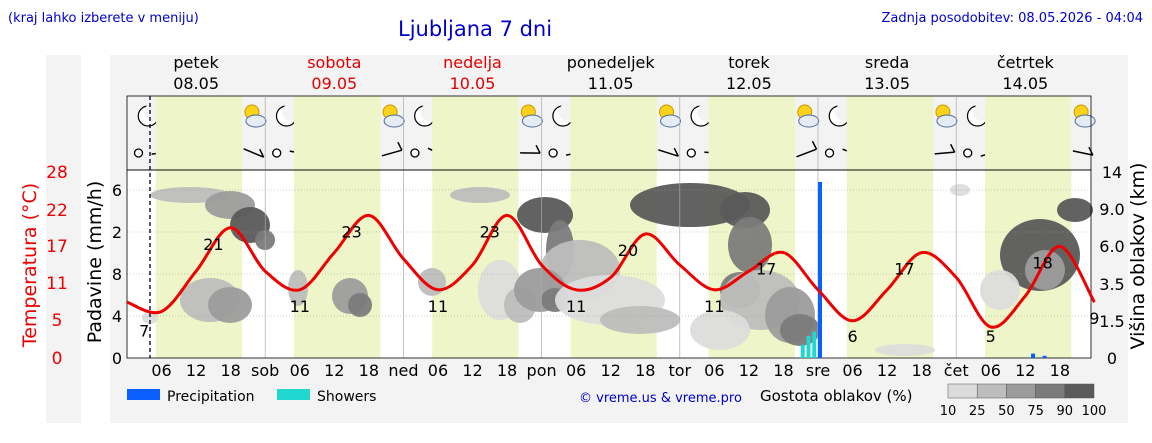 The image size is (1152, 443). I want to click on precipitation-tick: 8, so click(117, 274).